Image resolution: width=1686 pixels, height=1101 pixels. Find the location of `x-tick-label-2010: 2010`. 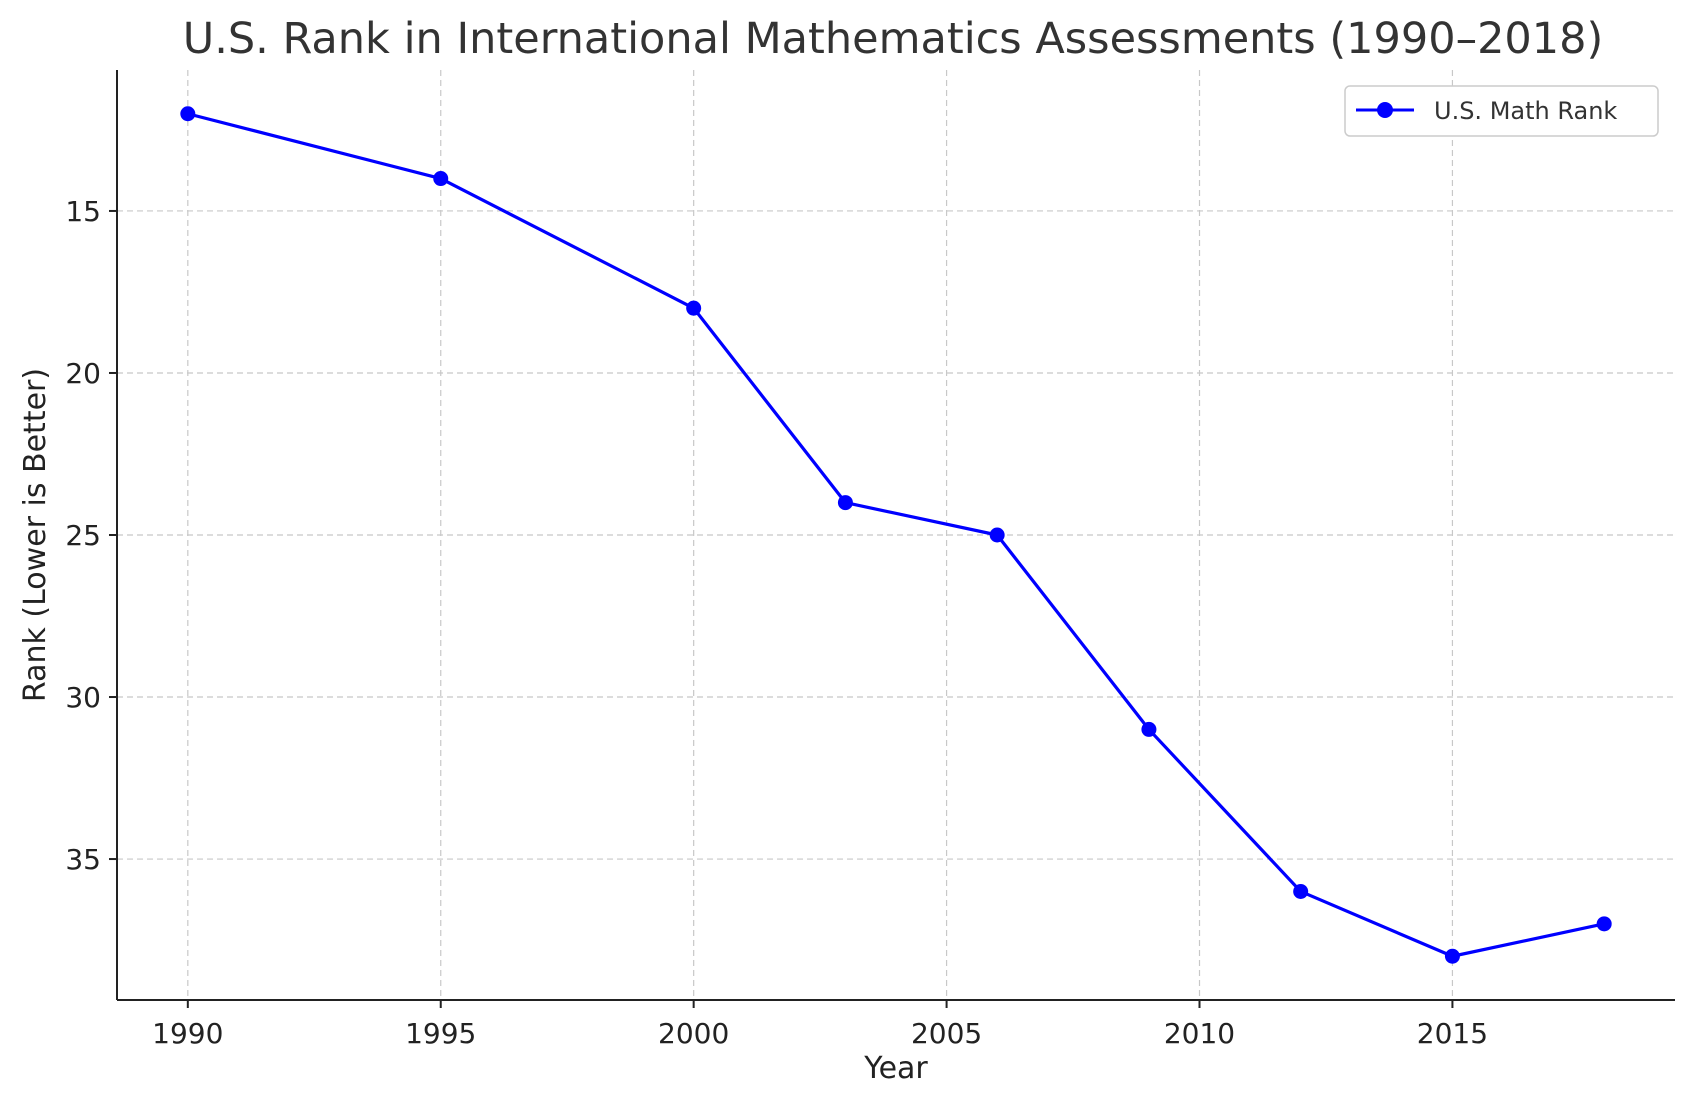

x-tick-label-2010: 2010 is located at coordinates (1199, 1033).